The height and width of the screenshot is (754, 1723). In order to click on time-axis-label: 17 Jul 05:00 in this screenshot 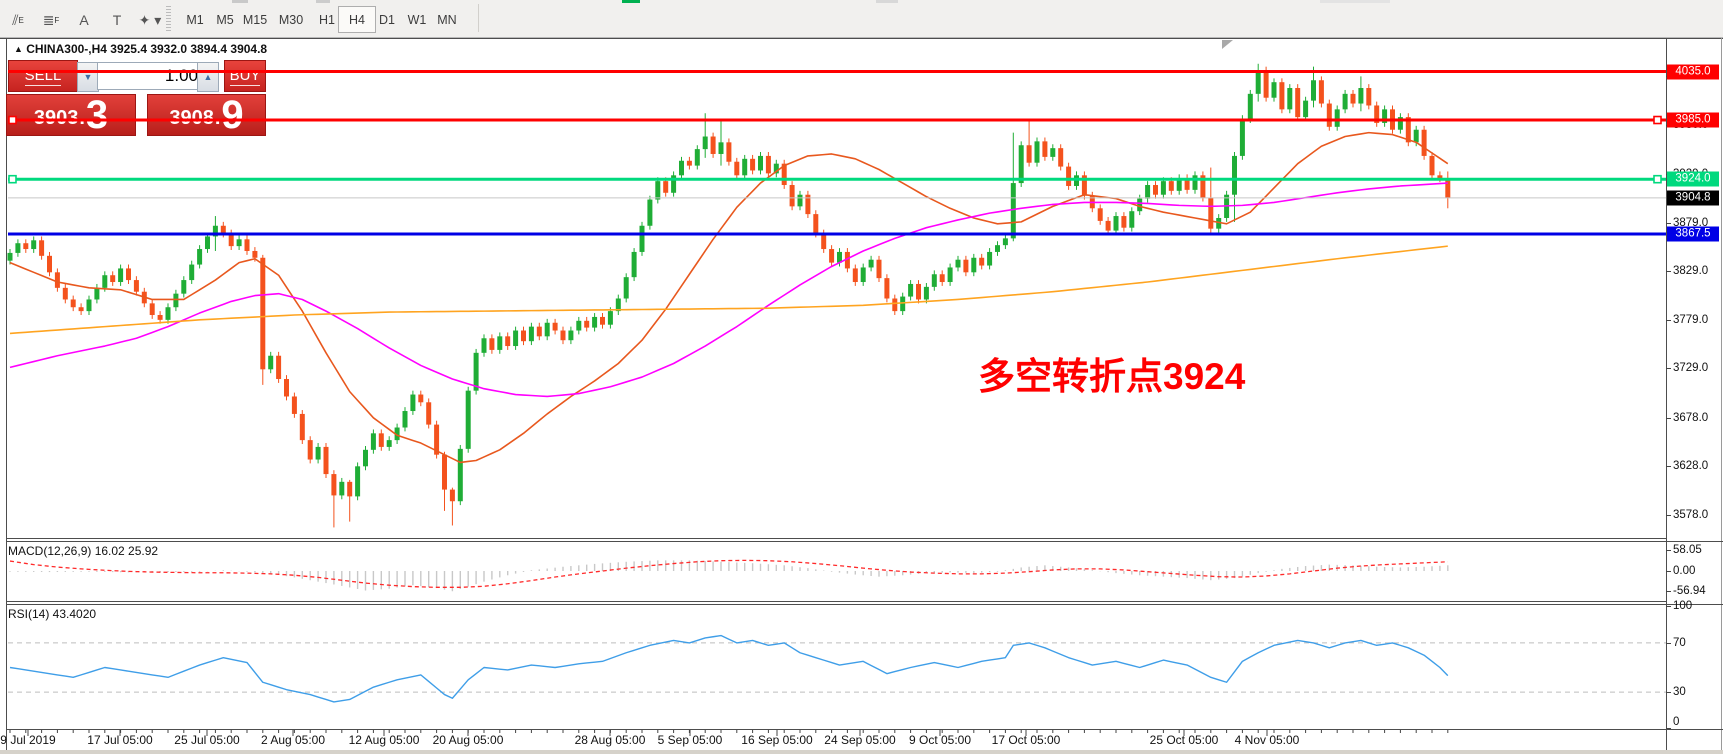, I will do `click(120, 740)`.